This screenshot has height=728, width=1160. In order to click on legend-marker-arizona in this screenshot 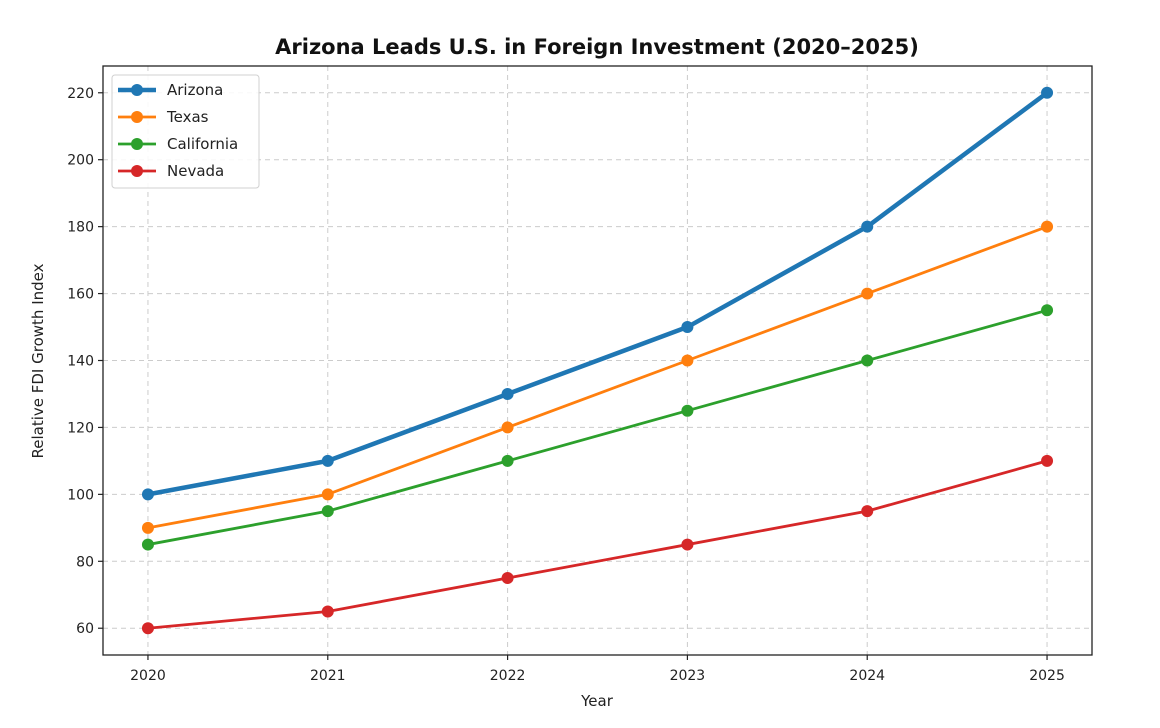, I will do `click(137, 90)`.